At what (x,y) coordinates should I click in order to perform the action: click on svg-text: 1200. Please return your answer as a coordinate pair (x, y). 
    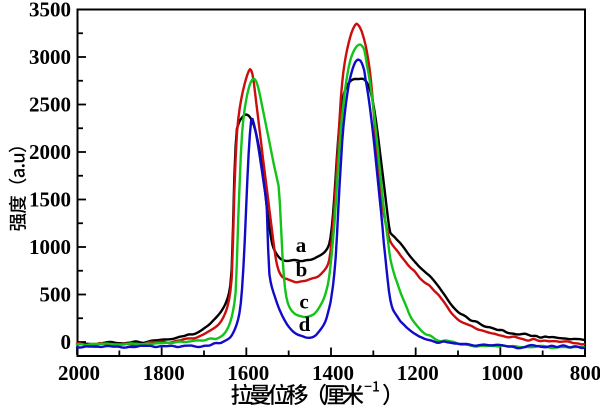
    Looking at the image, I should click on (418, 373).